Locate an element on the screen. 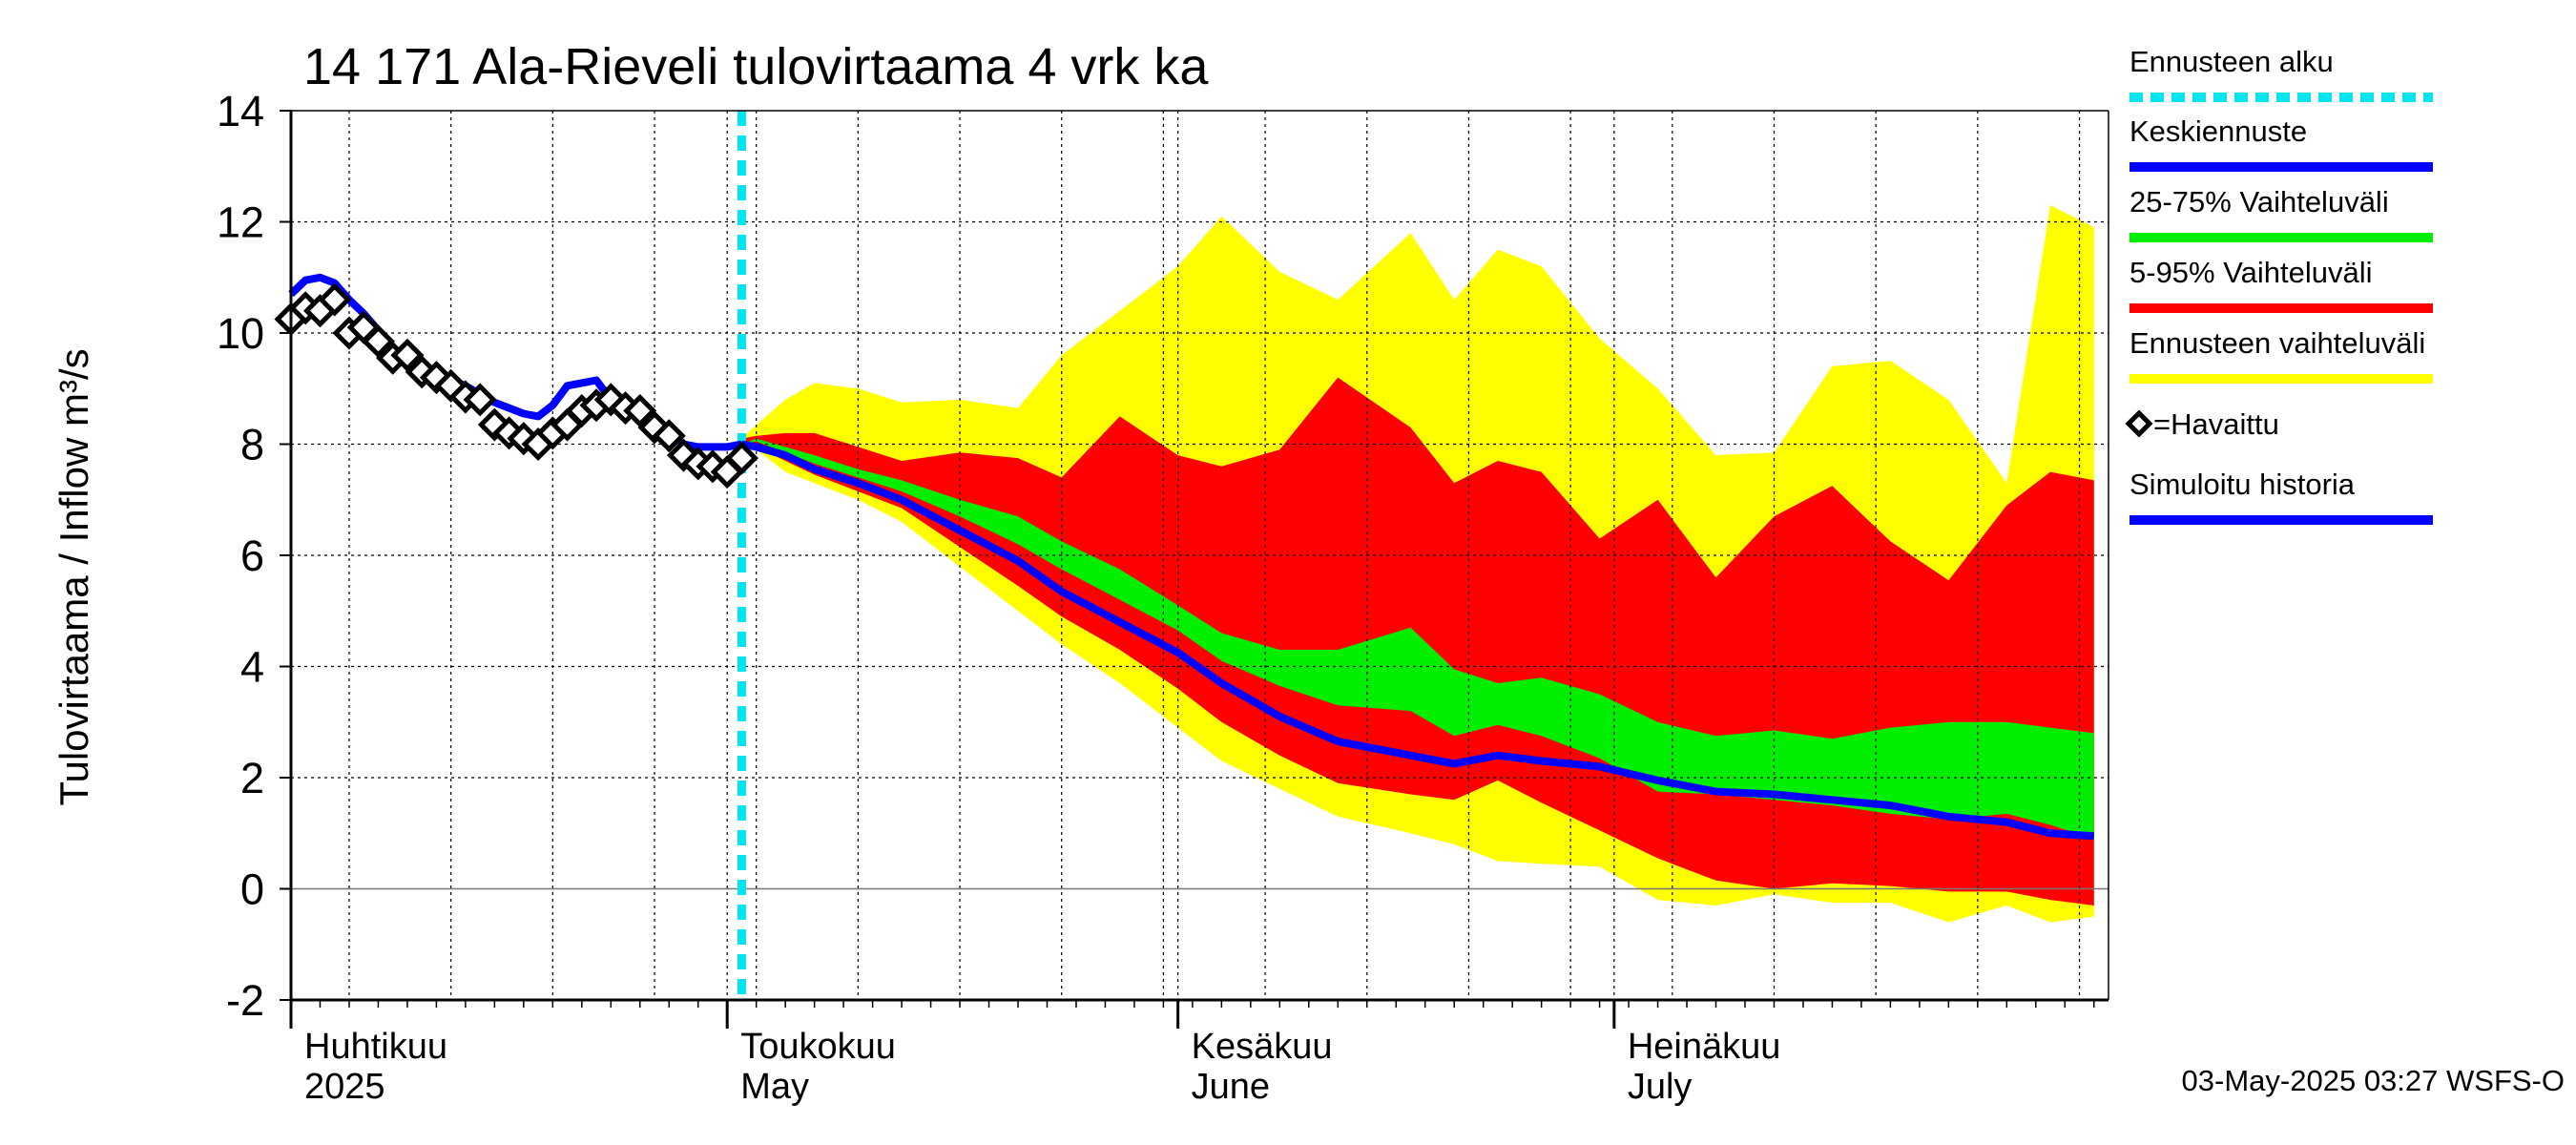  y-tick-label: 10 is located at coordinates (240, 334).